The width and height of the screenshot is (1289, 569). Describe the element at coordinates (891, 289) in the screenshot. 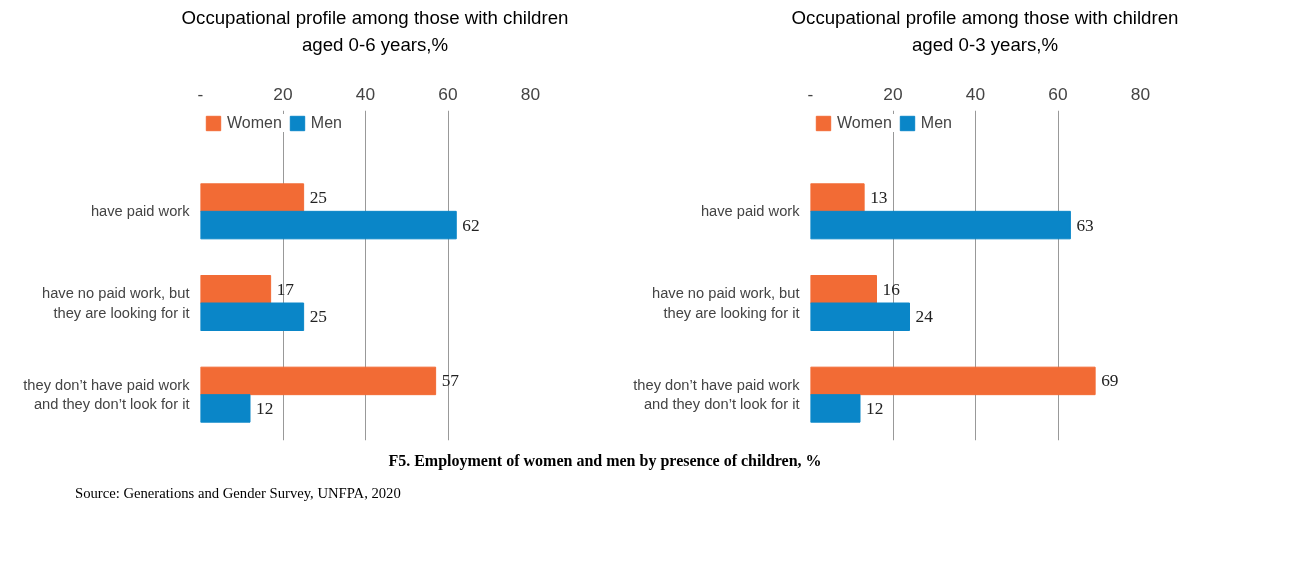

I see `data-label: 16` at that location.